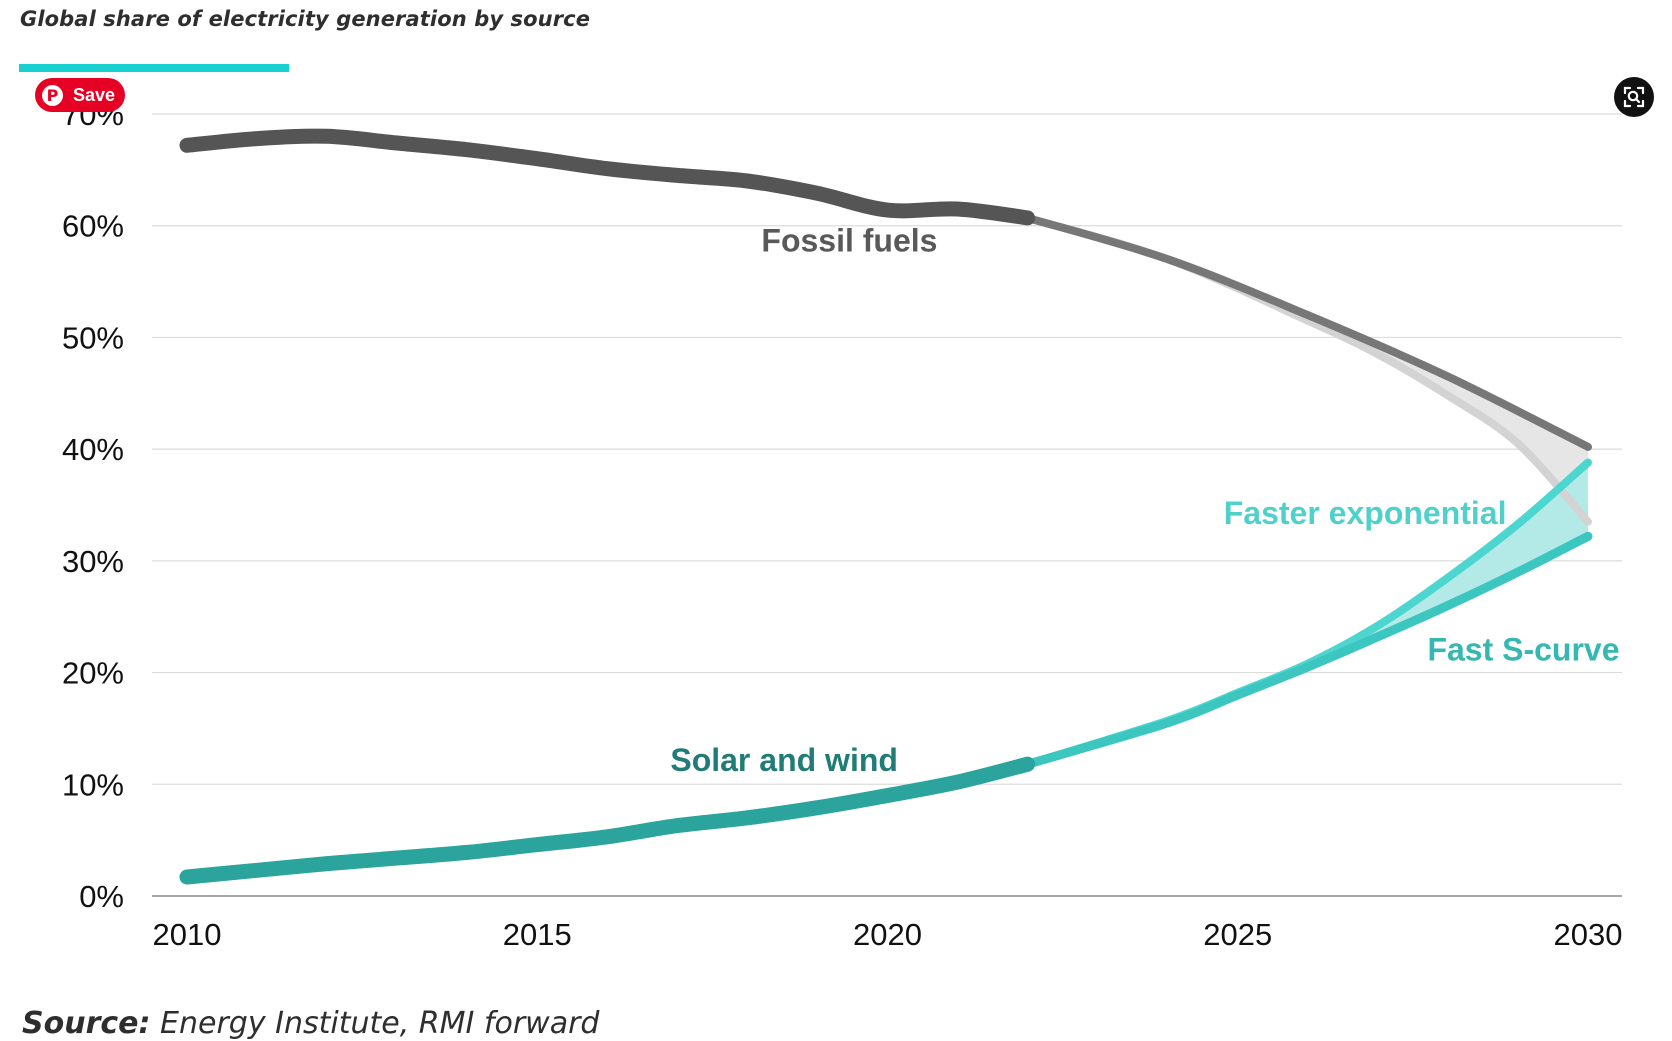 The height and width of the screenshot is (1041, 1672). What do you see at coordinates (93, 505) in the screenshot?
I see `y-axis-ticks: 0%10%20%30%40%50%60%70%` at bounding box center [93, 505].